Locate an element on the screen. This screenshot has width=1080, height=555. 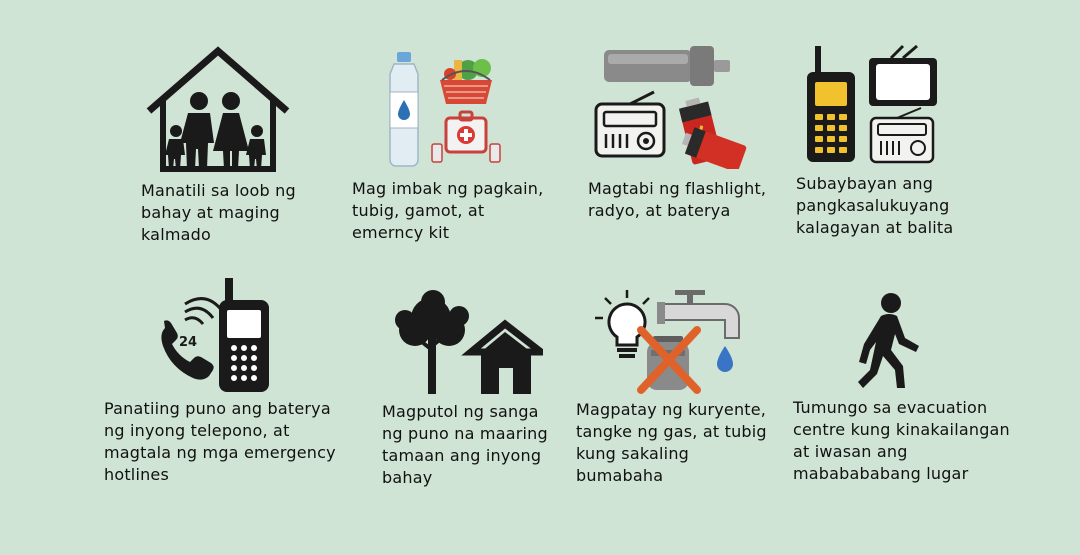
tip-1-line-3: kalmado is located at coordinates (176, 234).